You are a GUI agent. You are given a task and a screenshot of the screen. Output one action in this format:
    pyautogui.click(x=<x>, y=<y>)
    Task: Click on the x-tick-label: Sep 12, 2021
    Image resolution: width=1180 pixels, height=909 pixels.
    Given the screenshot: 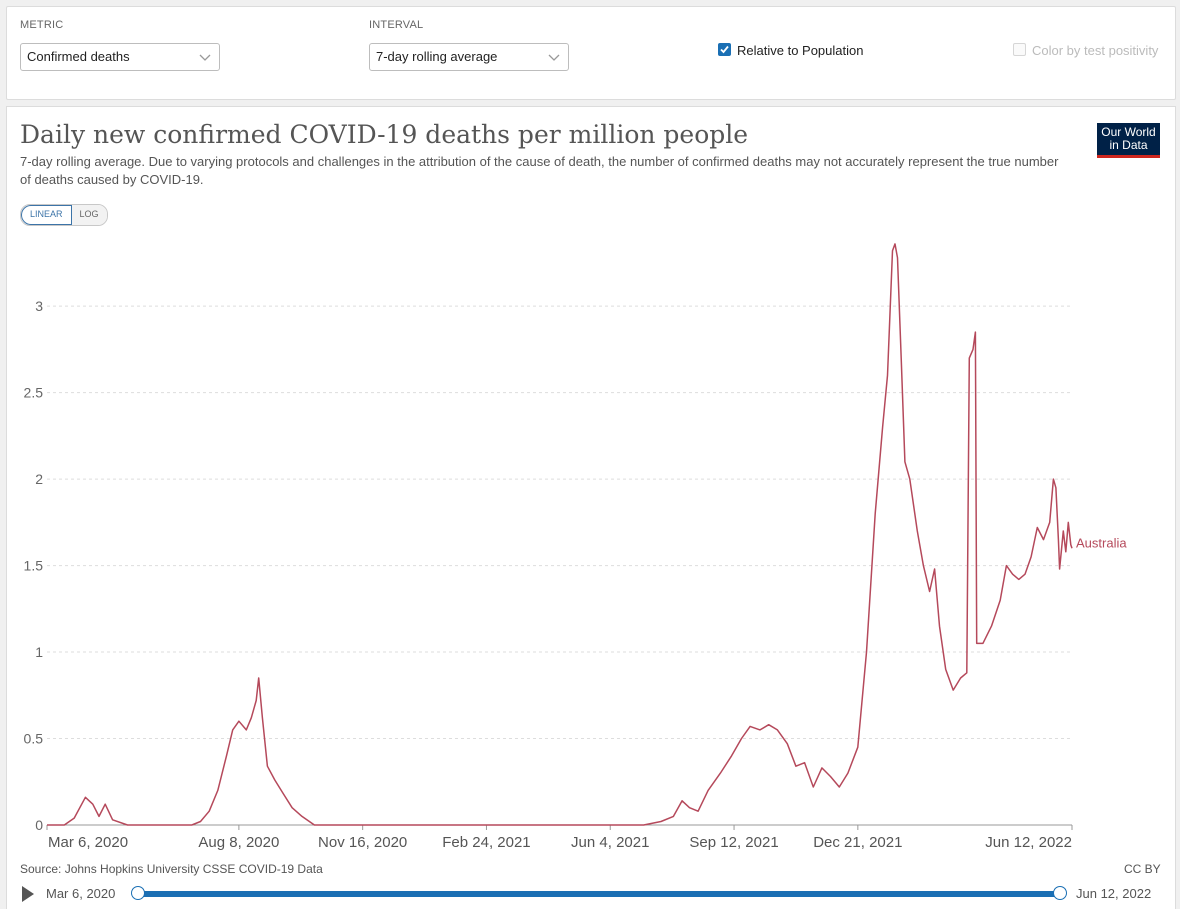 What is the action you would take?
    pyautogui.click(x=733, y=842)
    